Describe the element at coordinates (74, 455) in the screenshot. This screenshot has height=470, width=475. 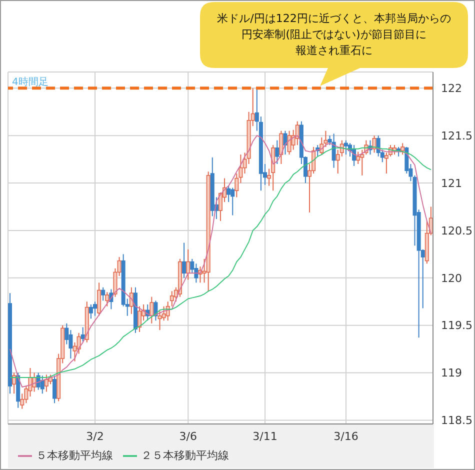
I see `legend-label: ５本移動平均線` at that location.